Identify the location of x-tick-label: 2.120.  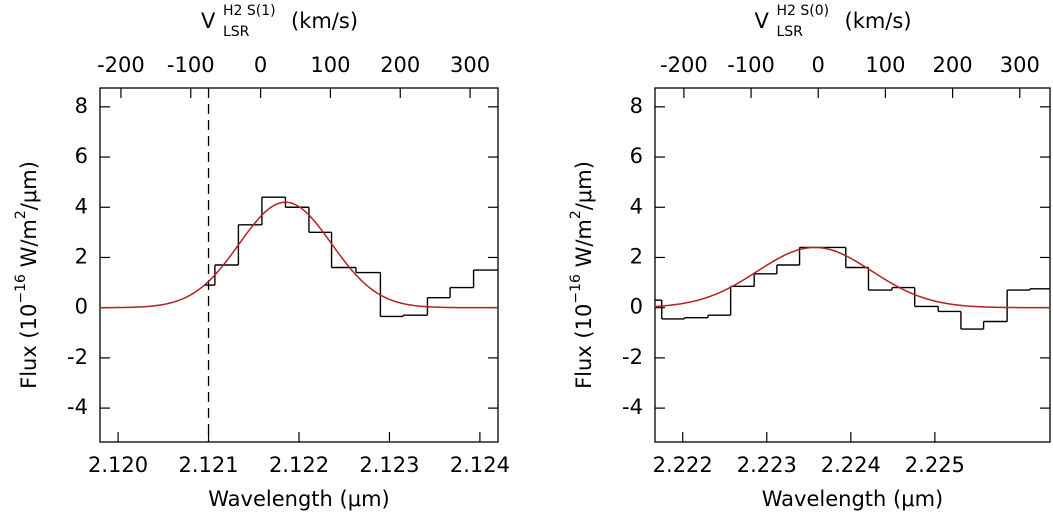
(118, 465).